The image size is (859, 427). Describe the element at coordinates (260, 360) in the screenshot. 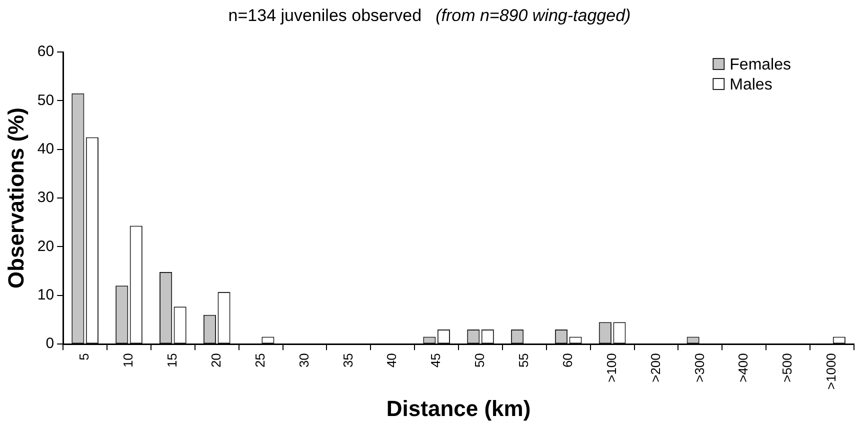

I see `x-tick-label: 25` at that location.